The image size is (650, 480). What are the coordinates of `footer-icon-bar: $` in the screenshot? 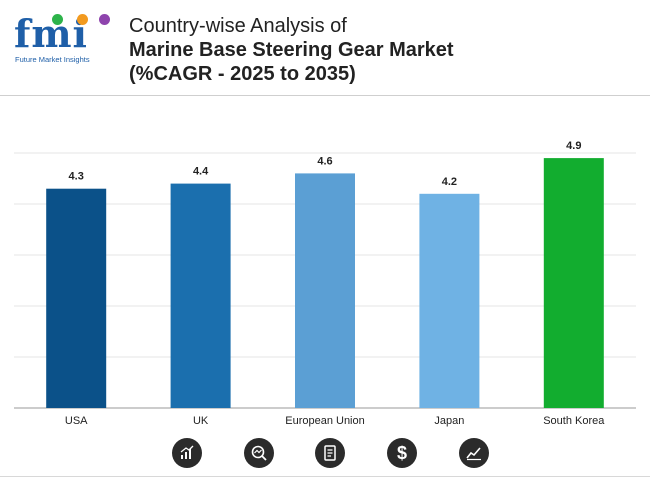 It's located at (325, 453).